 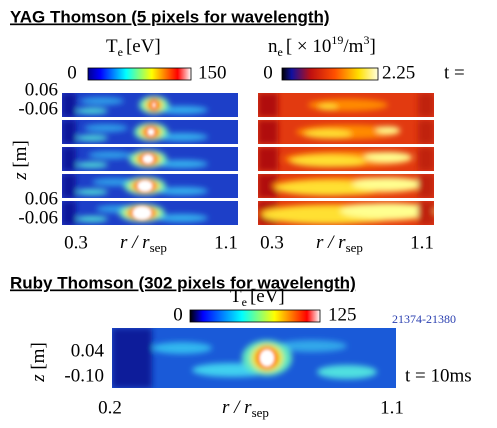 I want to click on x-tick-label: 0.2, so click(x=110, y=407).